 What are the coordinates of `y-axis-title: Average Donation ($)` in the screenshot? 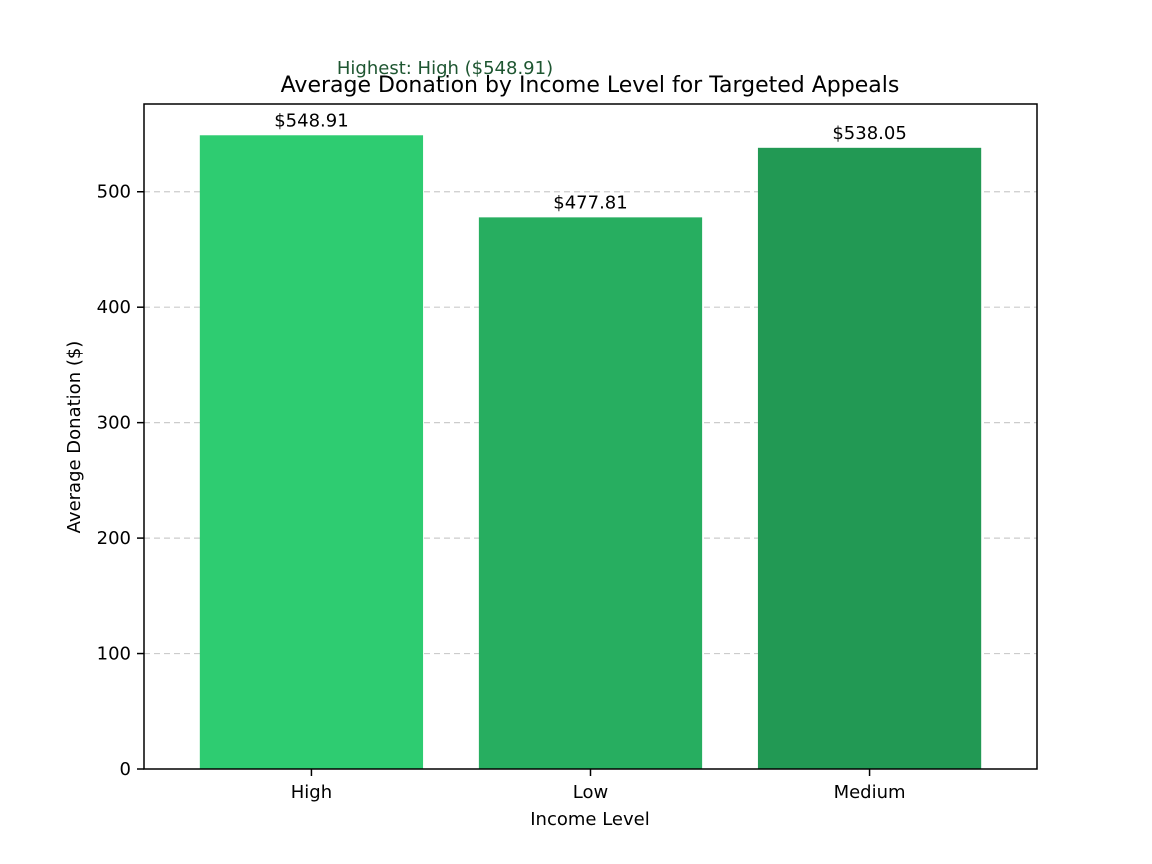 It's located at (74, 437).